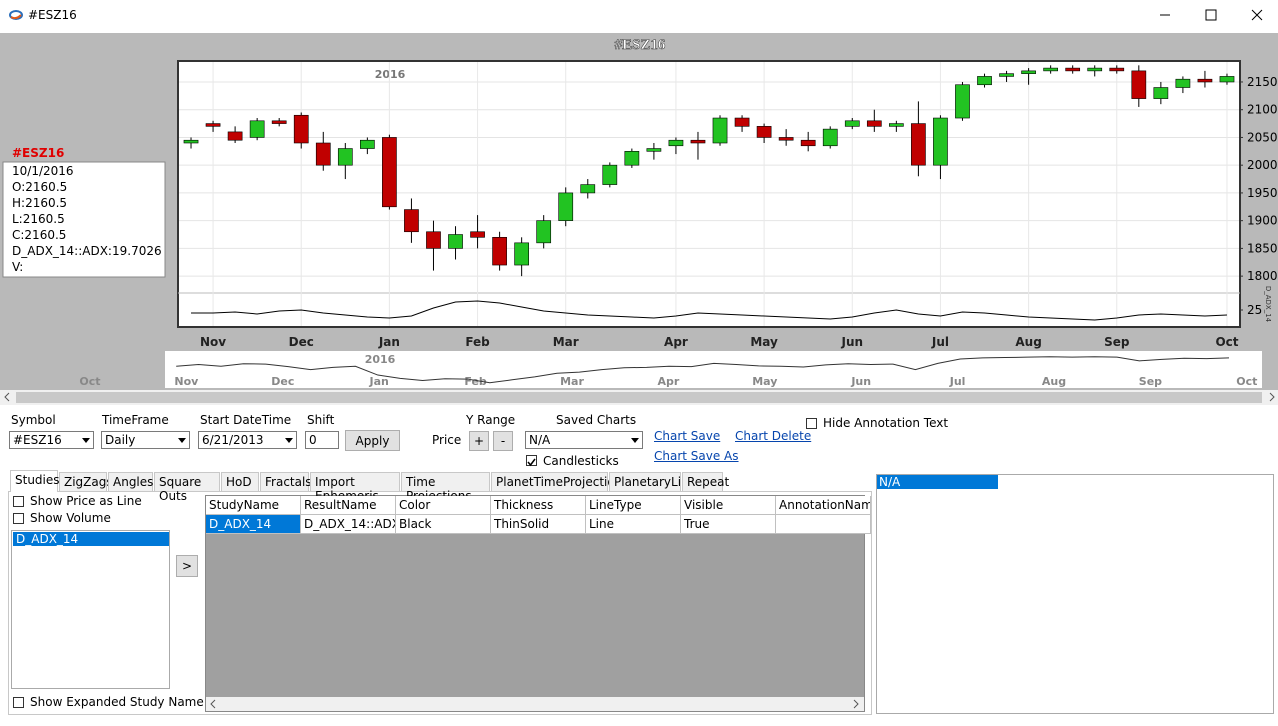 Image resolution: width=1278 pixels, height=726 pixels. What do you see at coordinates (380, 359) in the screenshot?
I see `navigator-year: 2016` at bounding box center [380, 359].